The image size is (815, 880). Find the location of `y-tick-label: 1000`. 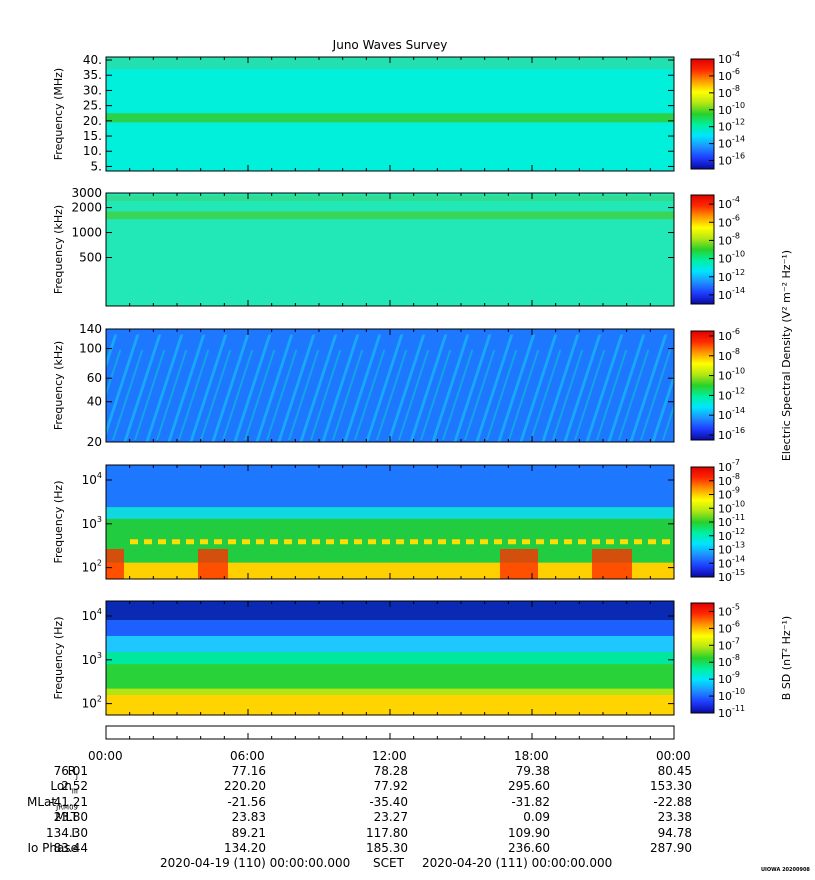

y-tick-label: 1000 is located at coordinates (86, 233).